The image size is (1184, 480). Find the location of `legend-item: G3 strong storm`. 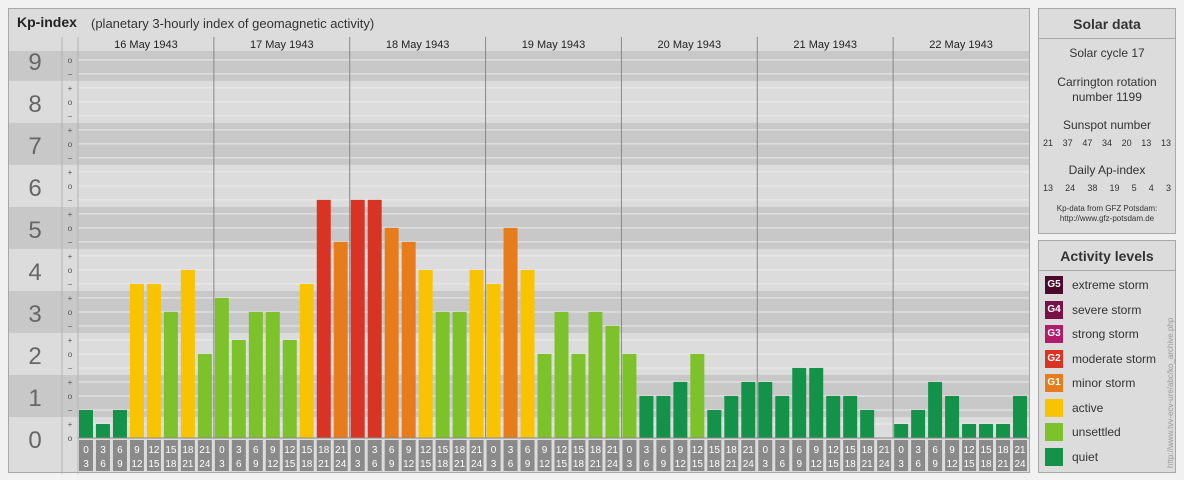

legend-item: G3 strong storm is located at coordinates (1108, 335).